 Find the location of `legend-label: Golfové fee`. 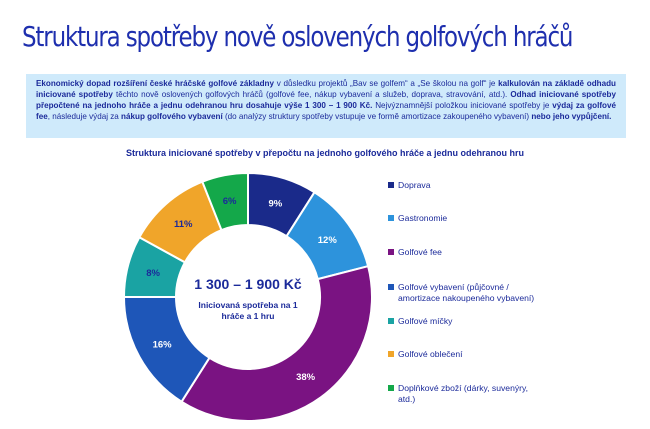

legend-label: Golfové fee is located at coordinates (420, 252).